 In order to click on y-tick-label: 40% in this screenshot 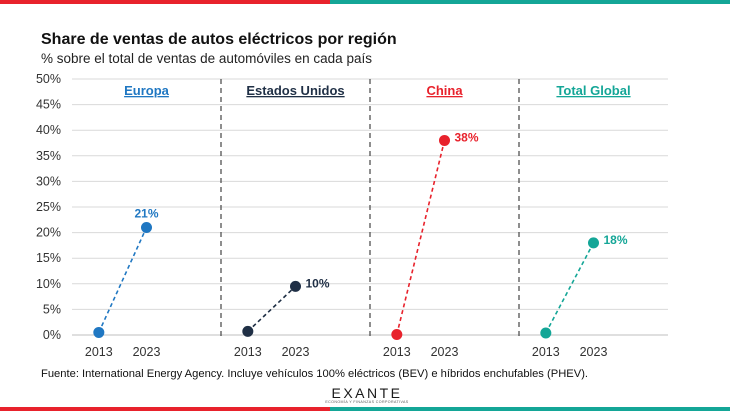, I will do `click(48, 130)`.